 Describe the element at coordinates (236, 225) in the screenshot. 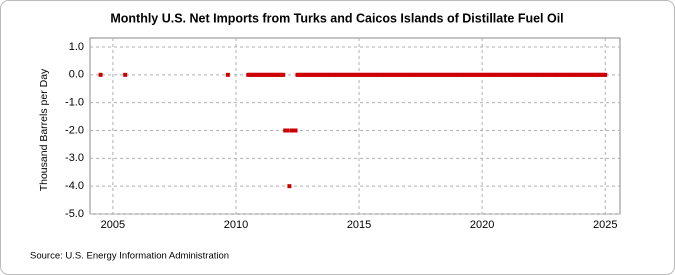

I see `x-tick-label: 2010` at that location.